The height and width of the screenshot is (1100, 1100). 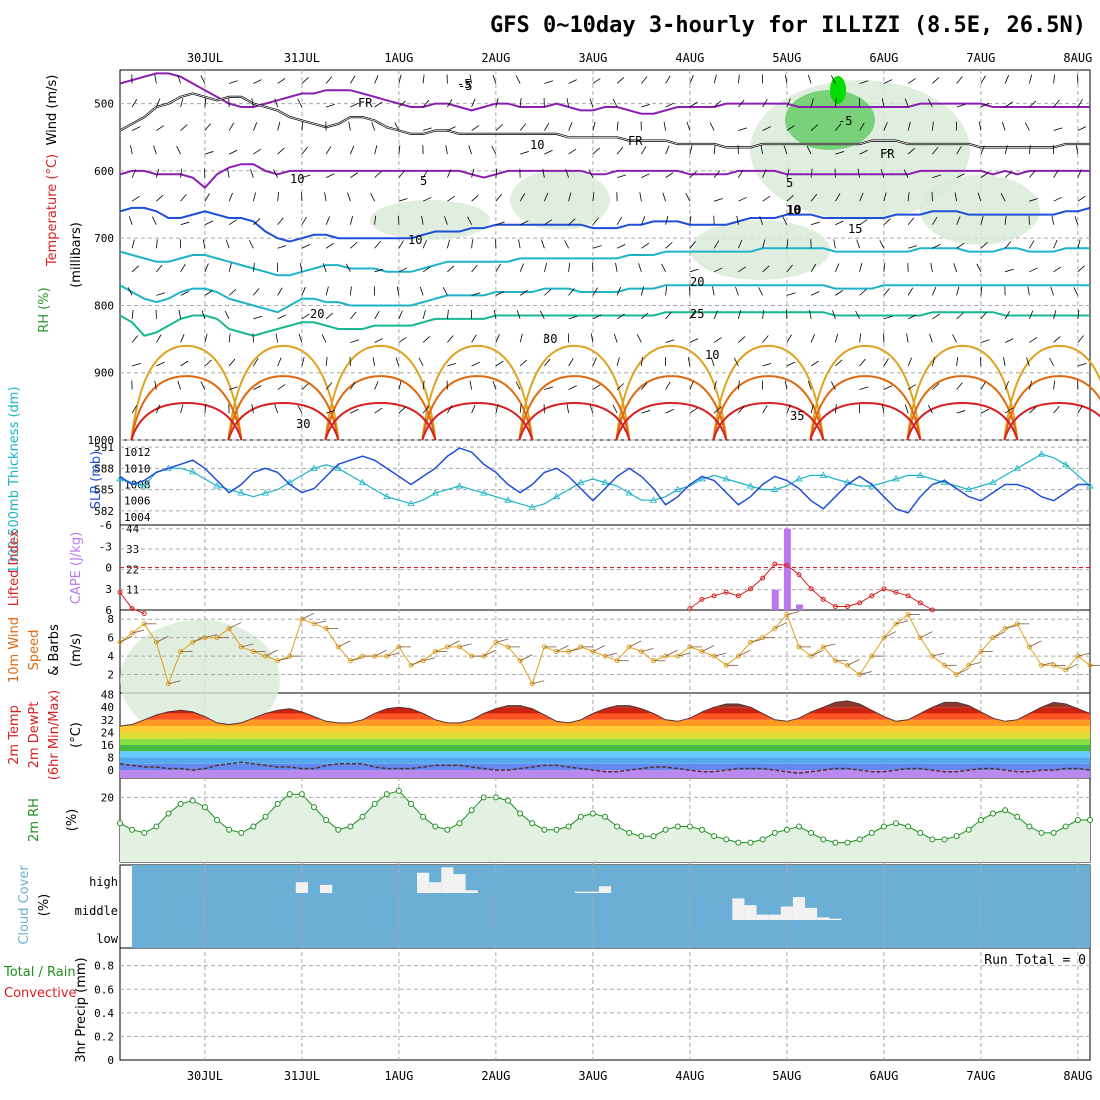 I want to click on series-2m-temp, so click(x=605, y=713).